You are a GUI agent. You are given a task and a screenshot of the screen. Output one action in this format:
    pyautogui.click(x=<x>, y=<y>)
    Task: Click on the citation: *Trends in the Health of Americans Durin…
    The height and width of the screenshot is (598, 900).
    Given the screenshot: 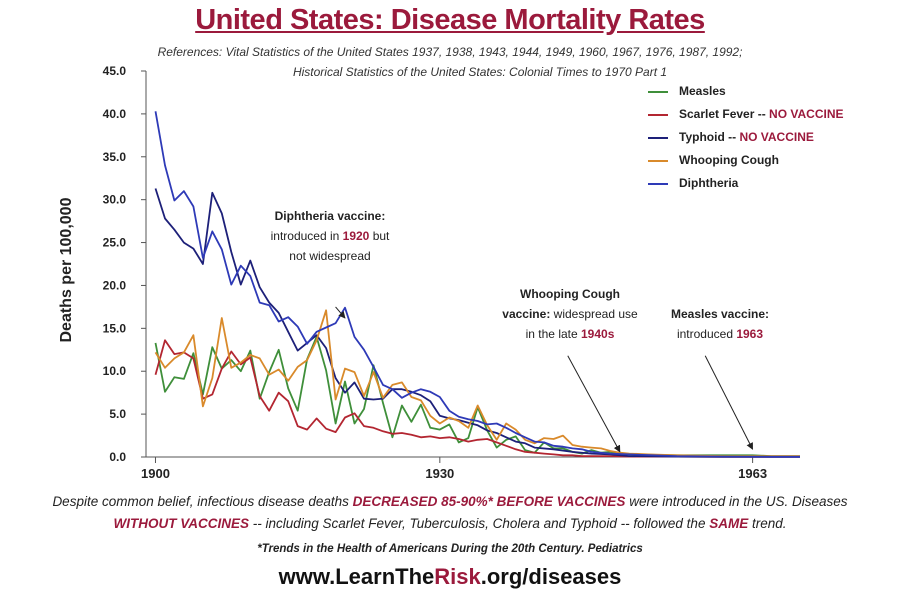 What is the action you would take?
    pyautogui.click(x=450, y=549)
    